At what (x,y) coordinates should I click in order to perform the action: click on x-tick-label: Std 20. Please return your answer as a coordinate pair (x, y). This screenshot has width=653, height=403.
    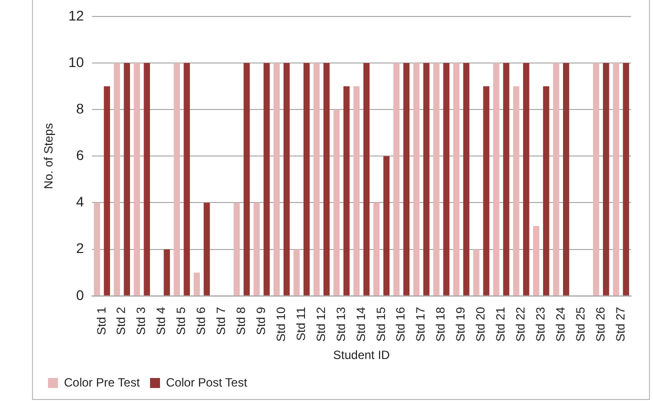
    Looking at the image, I should click on (481, 324).